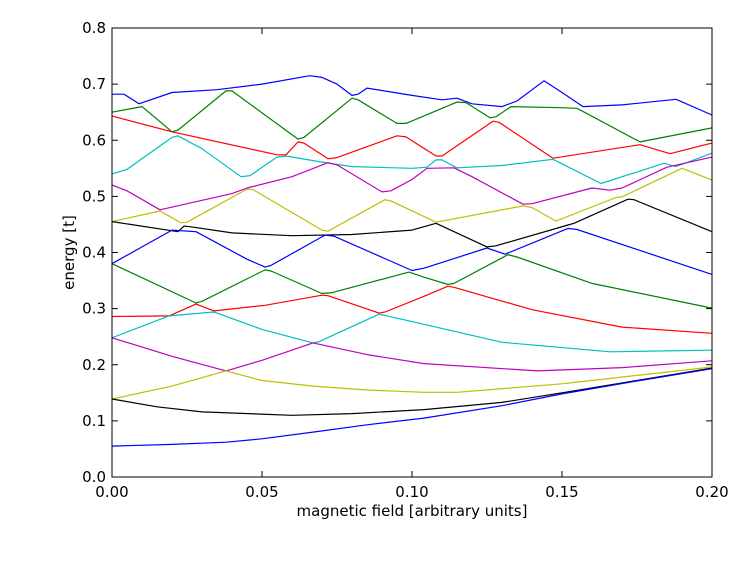 The image size is (749, 566). What do you see at coordinates (711, 492) in the screenshot?
I see `x-tick-label: 0.20` at bounding box center [711, 492].